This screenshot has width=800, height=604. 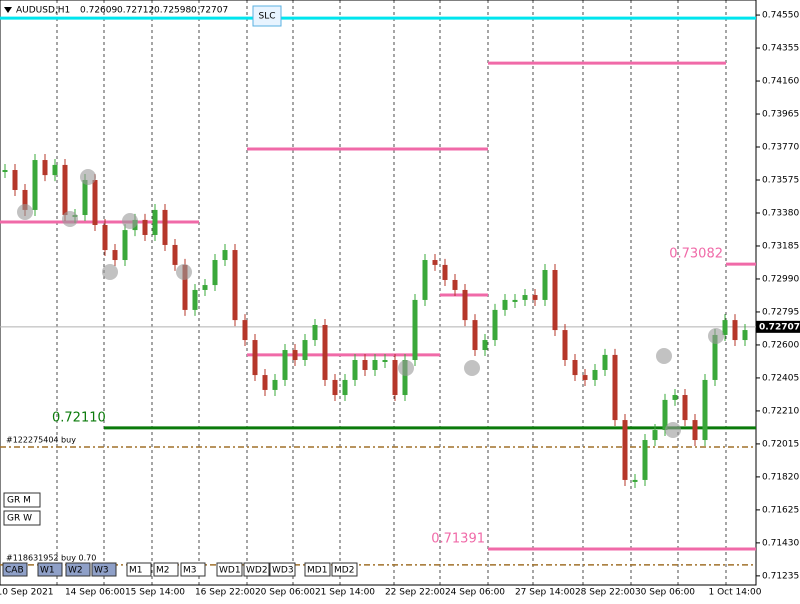 I want to click on button-label: WD3, so click(x=283, y=571).